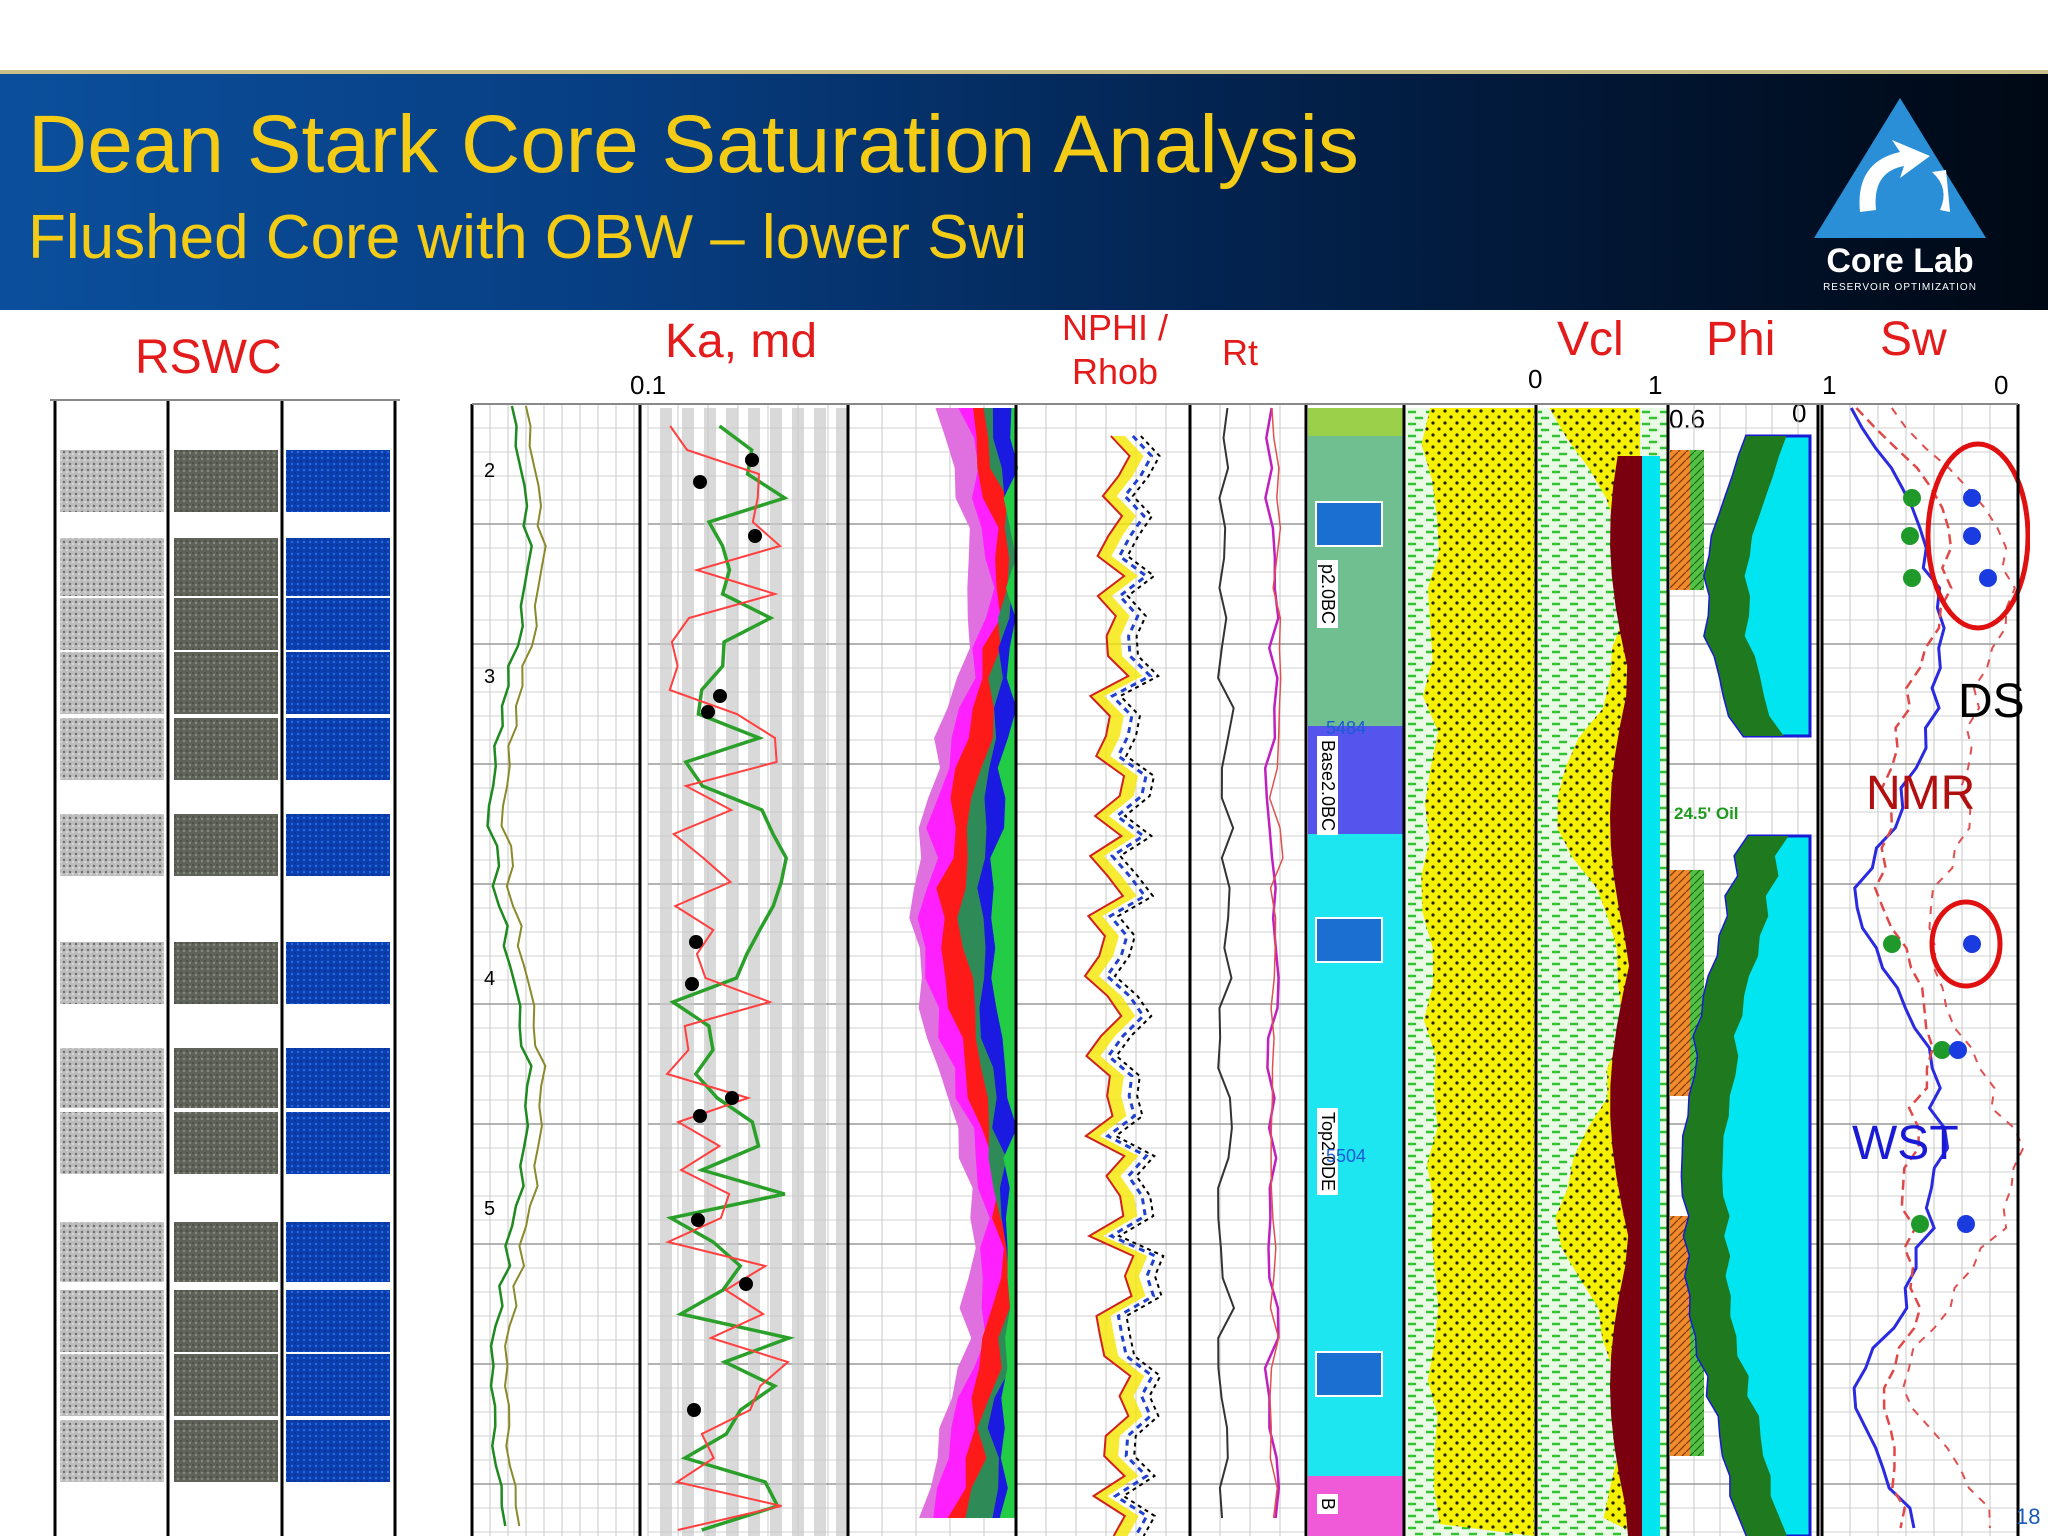 The height and width of the screenshot is (1536, 2048). What do you see at coordinates (1276, 963) in the screenshot?
I see `rt-curve-medium` at bounding box center [1276, 963].